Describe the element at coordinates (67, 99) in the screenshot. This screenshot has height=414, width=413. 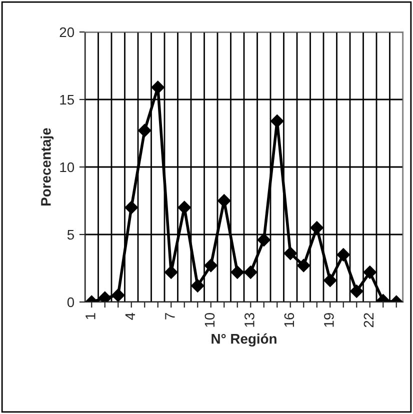
I see `y-tick-label: 15` at that location.